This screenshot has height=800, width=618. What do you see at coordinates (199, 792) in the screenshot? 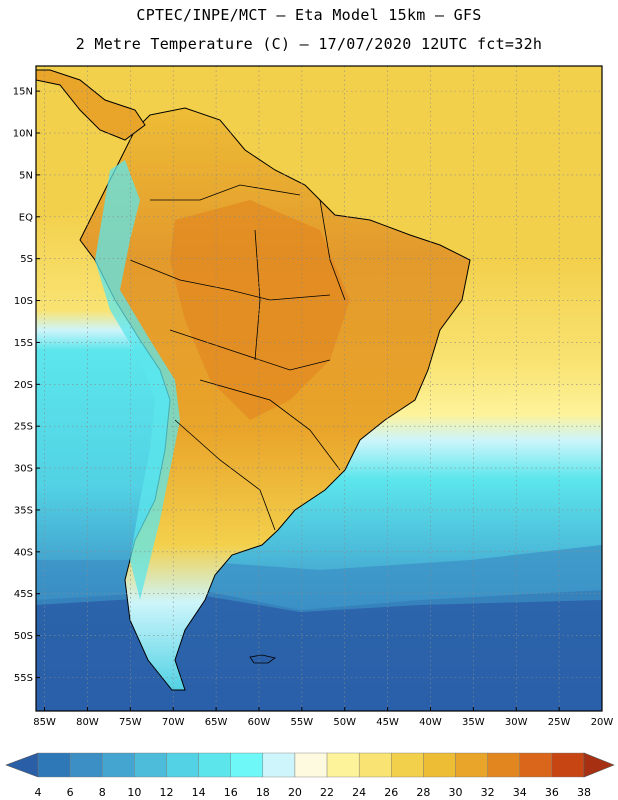
I see `colorbar-tick-label: 14` at bounding box center [199, 792].